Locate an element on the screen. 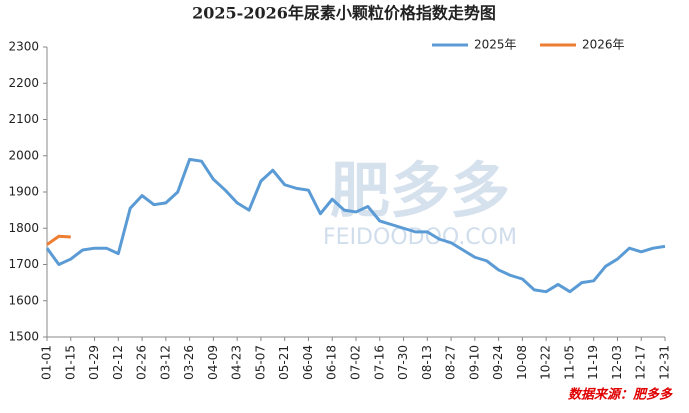  x-tick-label: 03-26 is located at coordinates (189, 362).